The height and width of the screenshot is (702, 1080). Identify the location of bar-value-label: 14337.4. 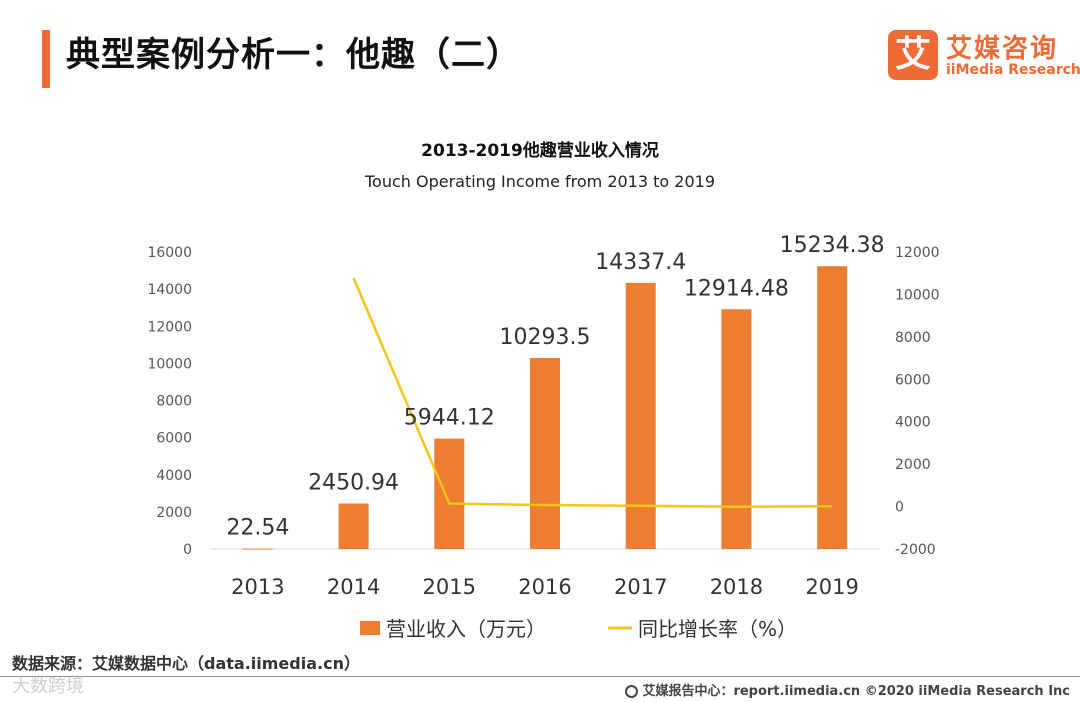
(640, 262).